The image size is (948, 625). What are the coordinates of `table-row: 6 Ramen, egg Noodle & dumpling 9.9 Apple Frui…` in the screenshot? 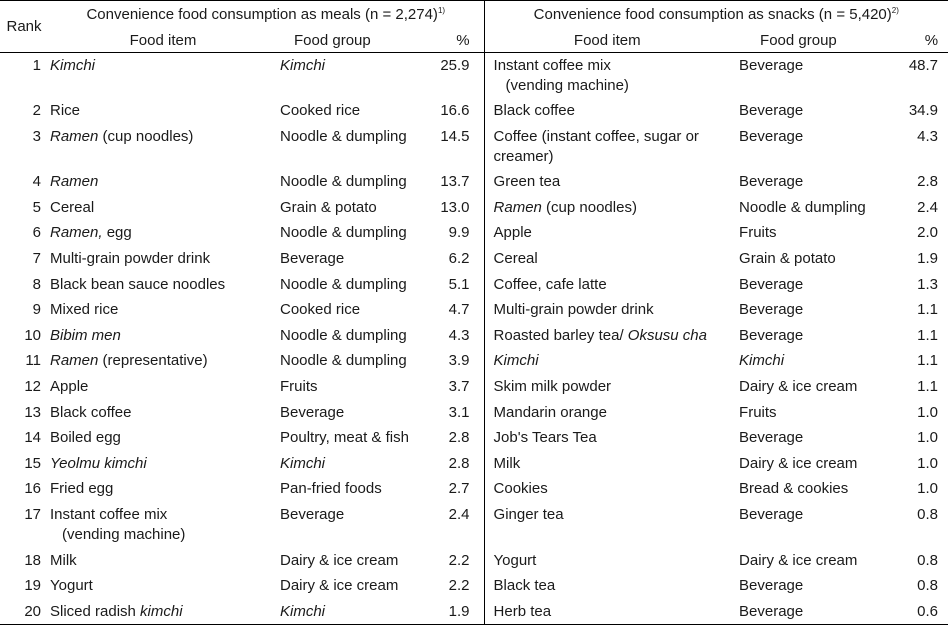 It's located at (474, 233).